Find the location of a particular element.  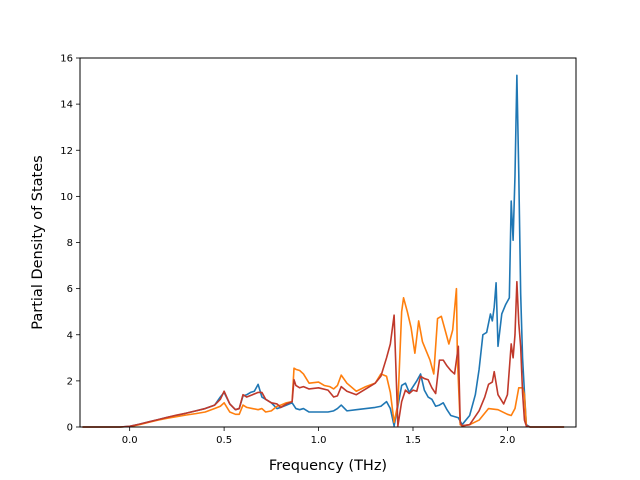

y-tick-label: 4 is located at coordinates (70, 335).